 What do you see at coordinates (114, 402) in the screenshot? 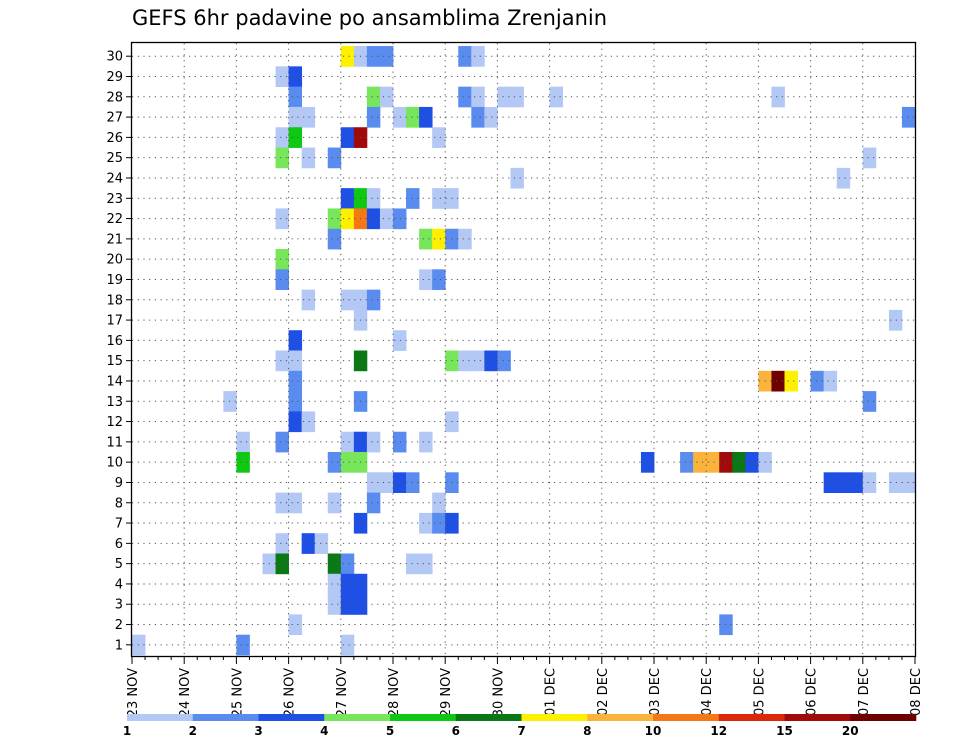
I see `y-tick-label: 13` at bounding box center [114, 402].